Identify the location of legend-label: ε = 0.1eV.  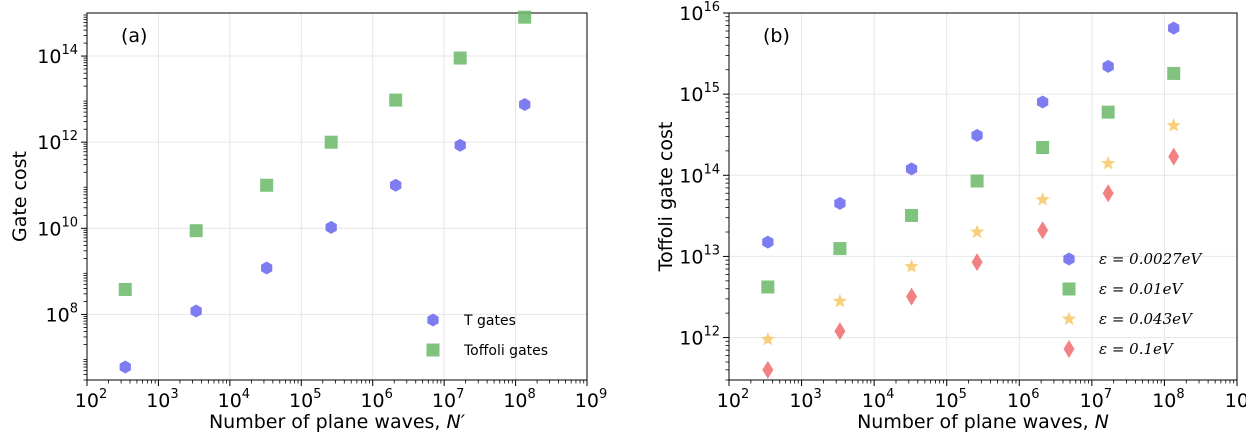
(1137, 349).